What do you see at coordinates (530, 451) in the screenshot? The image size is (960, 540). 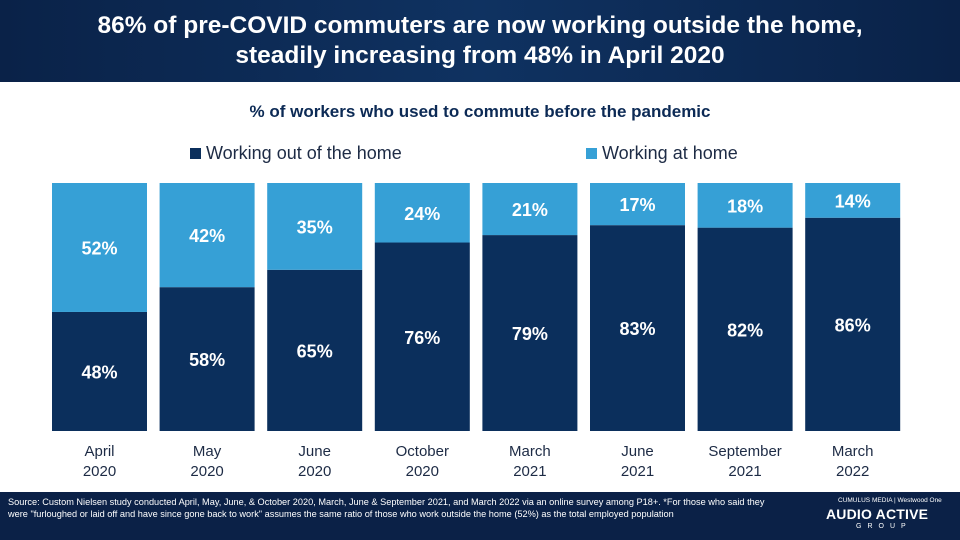 I see `x-tick-label-4-0: March` at bounding box center [530, 451].